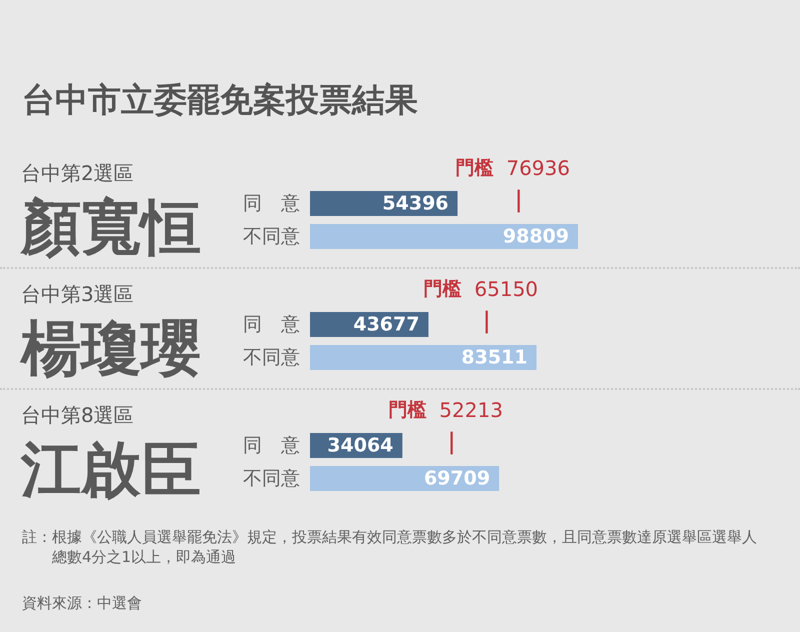 Image resolution: width=800 pixels, height=632 pixels. I want to click on data-label: 54396, so click(415, 203).